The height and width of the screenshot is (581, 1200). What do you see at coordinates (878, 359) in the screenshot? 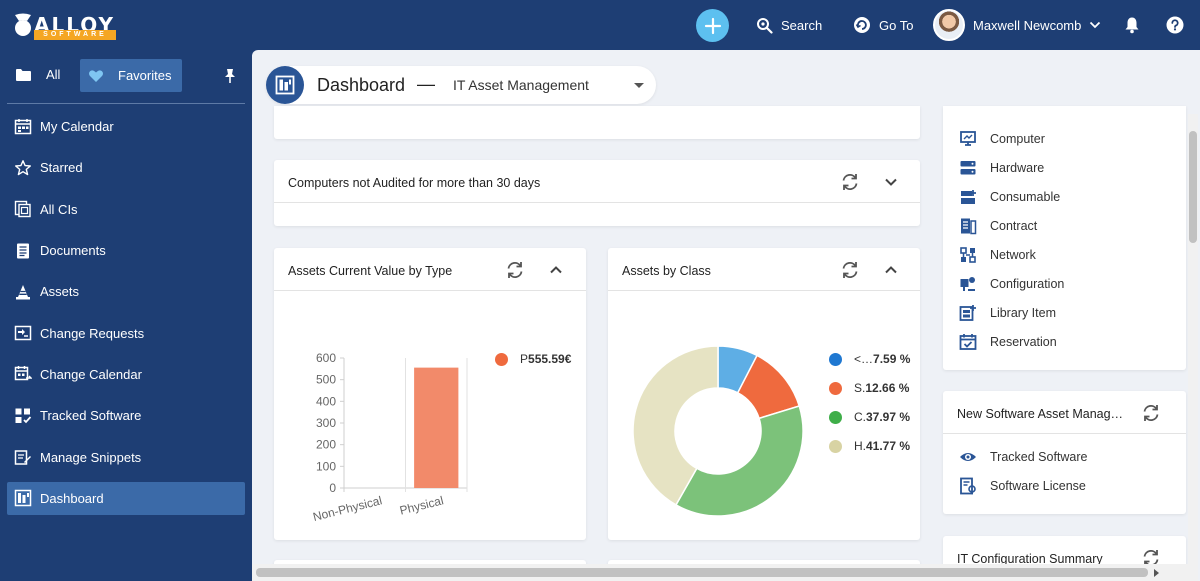
I see `donut-legend-item: <… 7.59 %` at bounding box center [878, 359].